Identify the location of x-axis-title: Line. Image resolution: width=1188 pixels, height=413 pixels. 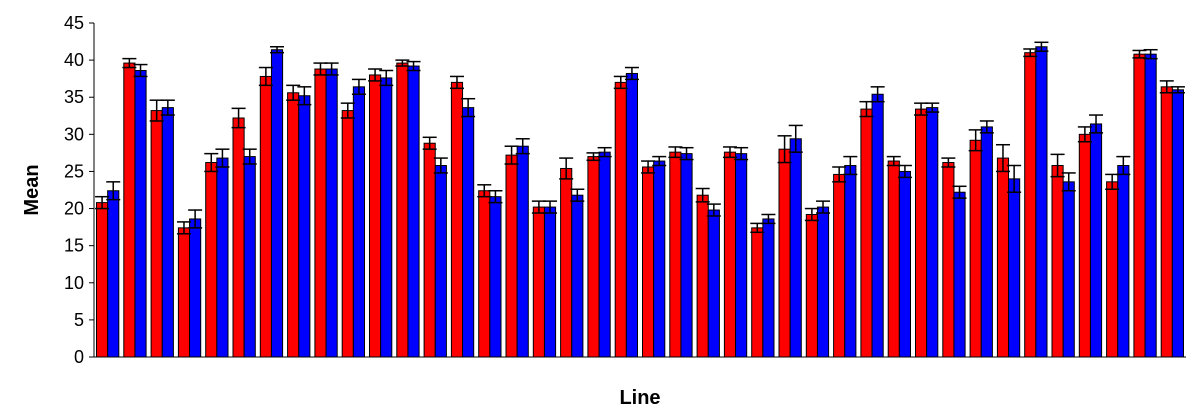
(639, 398).